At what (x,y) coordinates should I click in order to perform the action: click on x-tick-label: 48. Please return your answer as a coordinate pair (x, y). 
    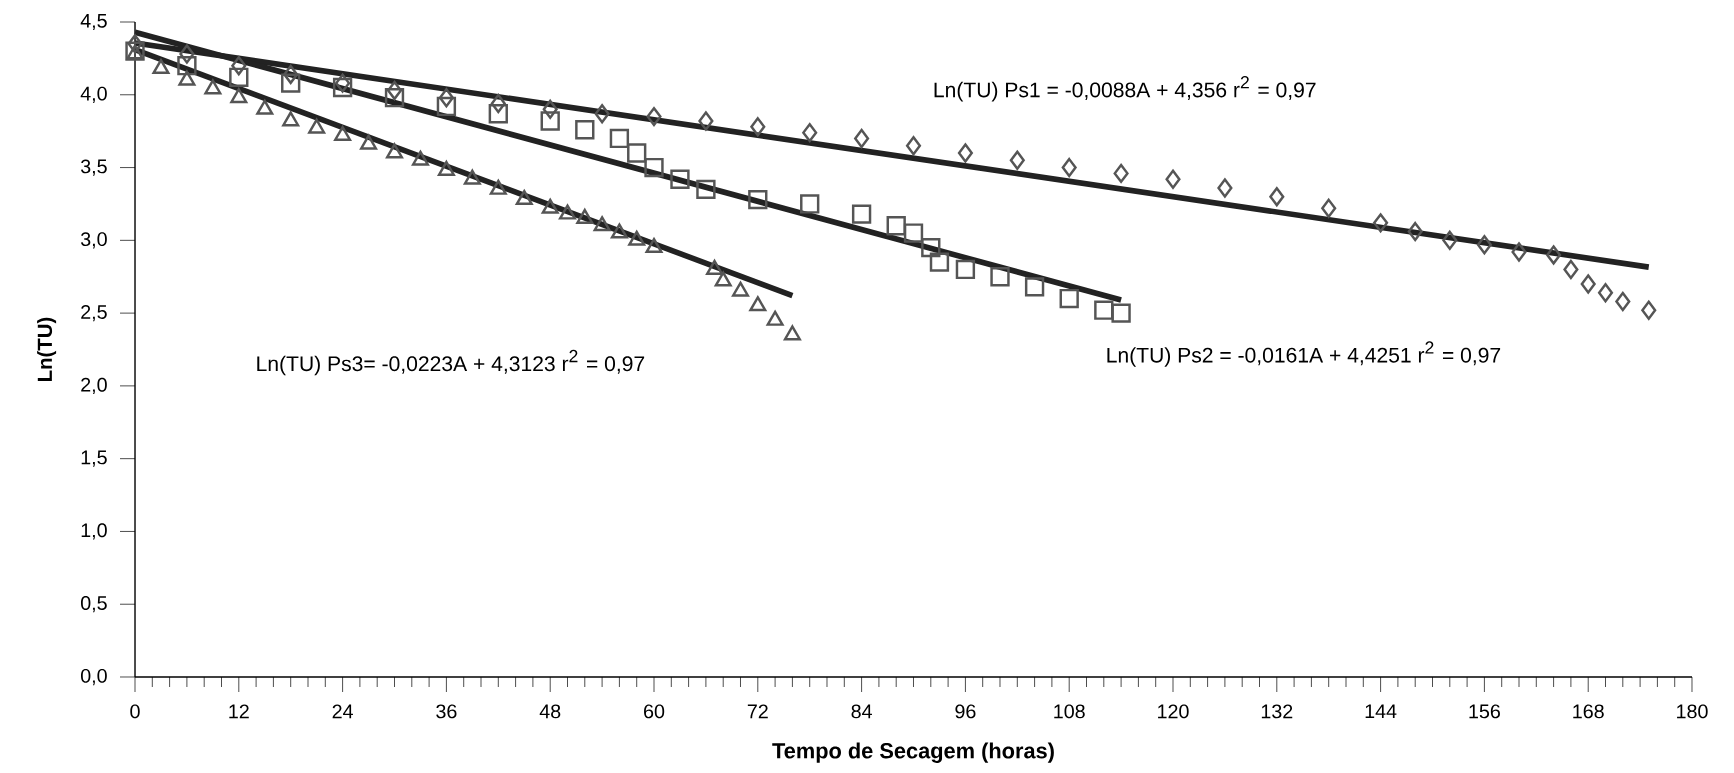
    Looking at the image, I should click on (550, 711).